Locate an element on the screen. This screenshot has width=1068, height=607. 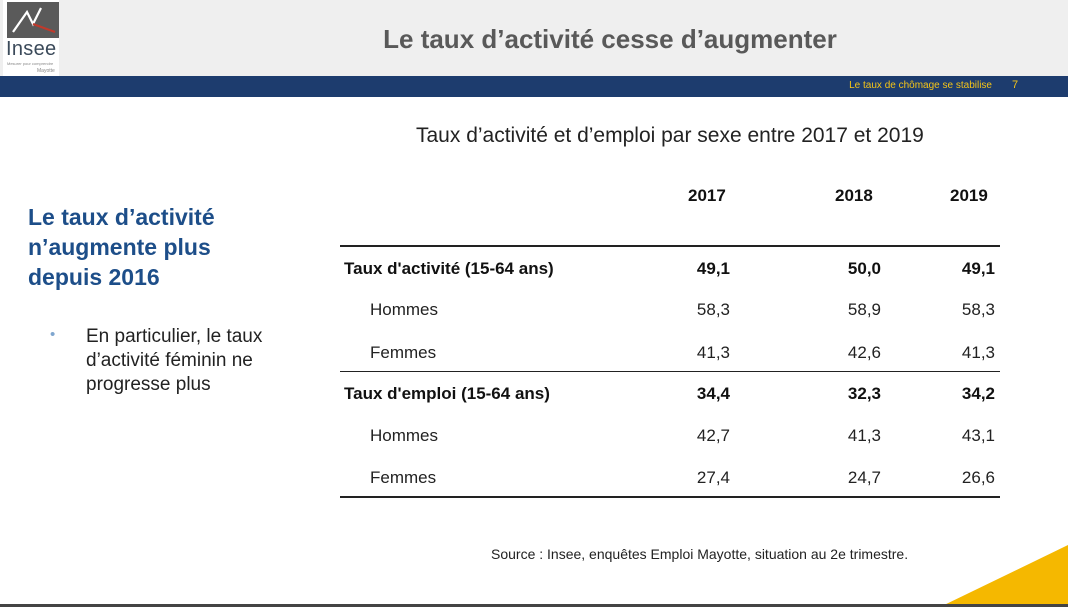
cell-value: 58,9 is located at coordinates (864, 309).